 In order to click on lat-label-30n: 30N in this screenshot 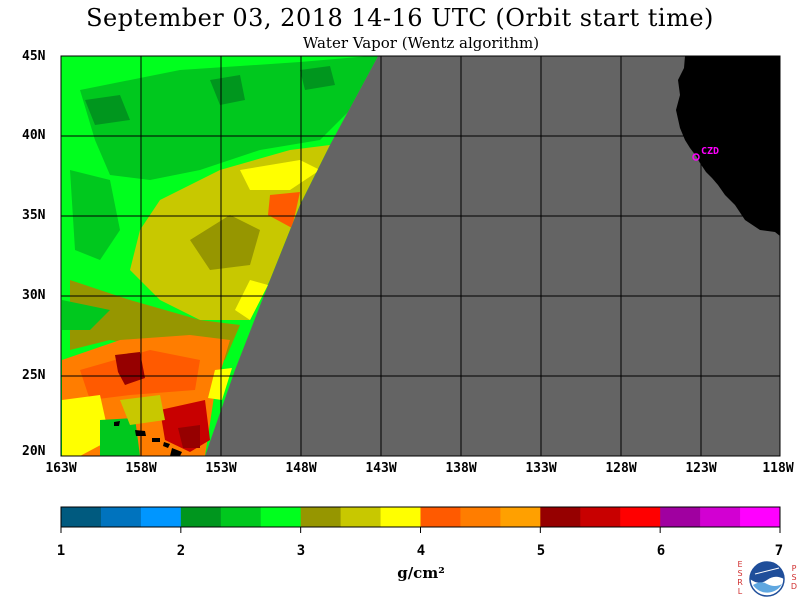, I will do `click(34, 295)`.